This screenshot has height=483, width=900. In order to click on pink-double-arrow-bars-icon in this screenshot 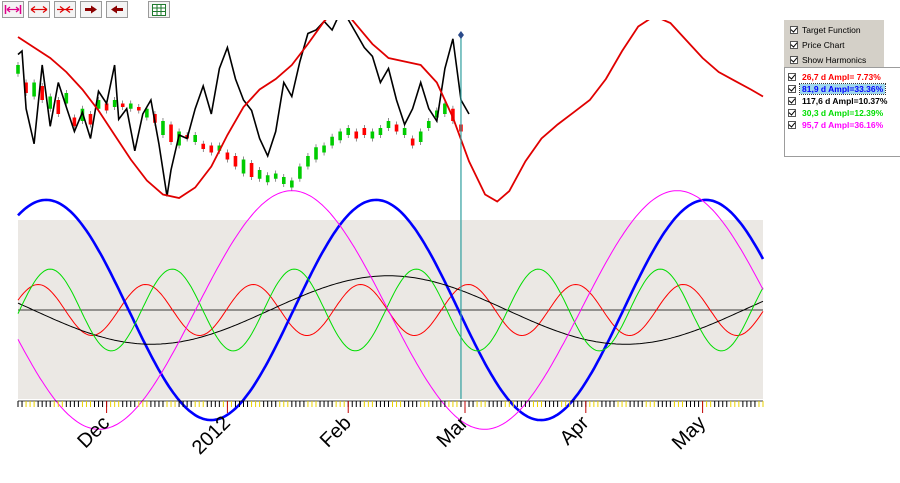, I will do `click(13, 9)`.